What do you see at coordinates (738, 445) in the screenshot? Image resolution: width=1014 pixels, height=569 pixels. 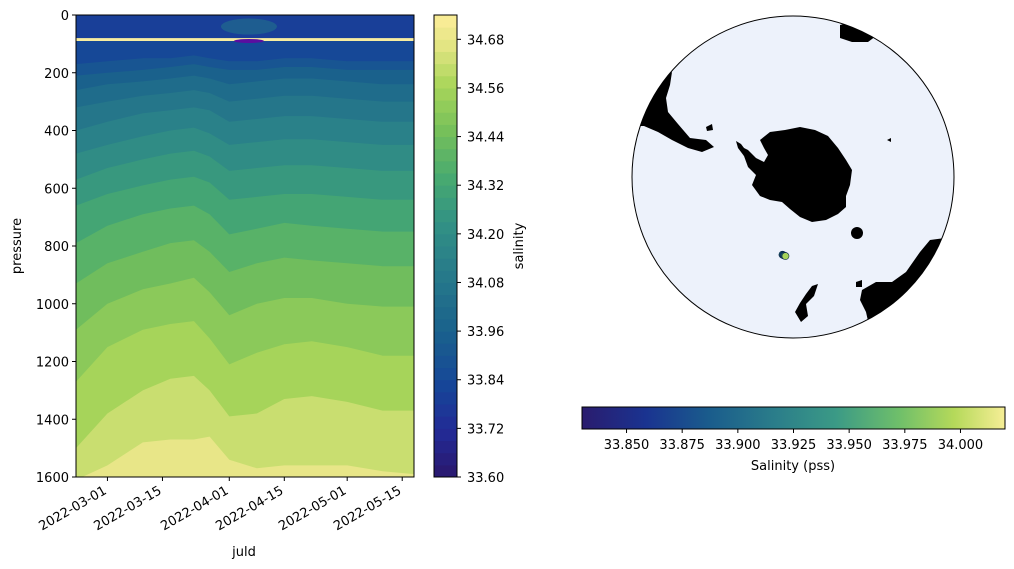 I see `hcolorbar-tick-label: 33.900` at bounding box center [738, 445].